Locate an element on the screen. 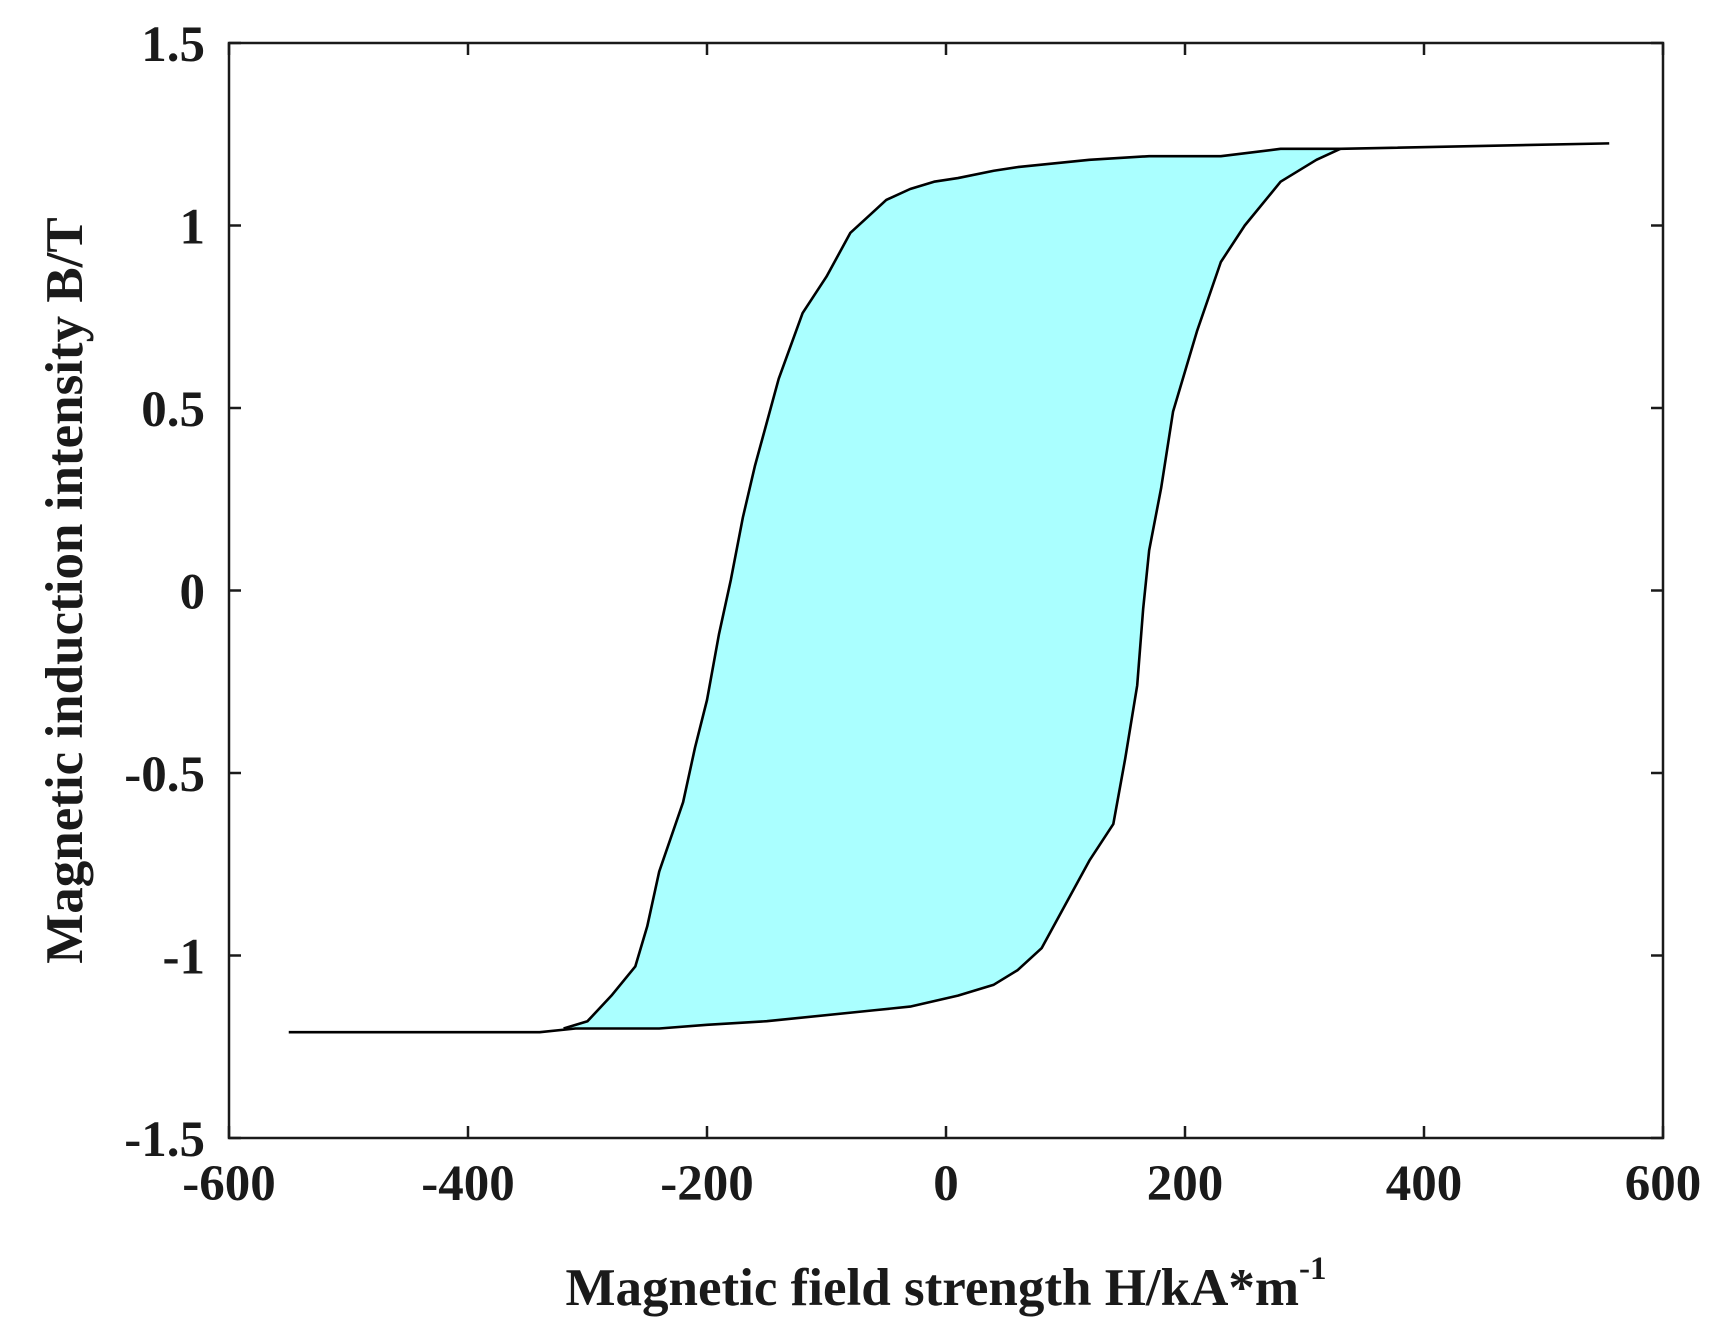 The image size is (1718, 1339). y-tick-label: 0.5 is located at coordinates (173, 410).